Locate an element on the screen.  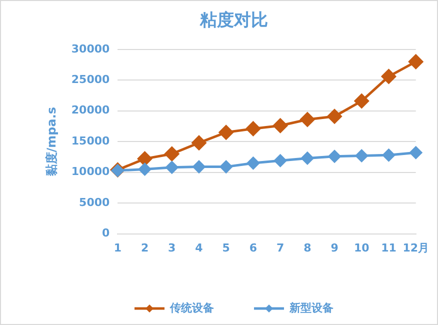
x-tick-label: 4 is located at coordinates (199, 247).